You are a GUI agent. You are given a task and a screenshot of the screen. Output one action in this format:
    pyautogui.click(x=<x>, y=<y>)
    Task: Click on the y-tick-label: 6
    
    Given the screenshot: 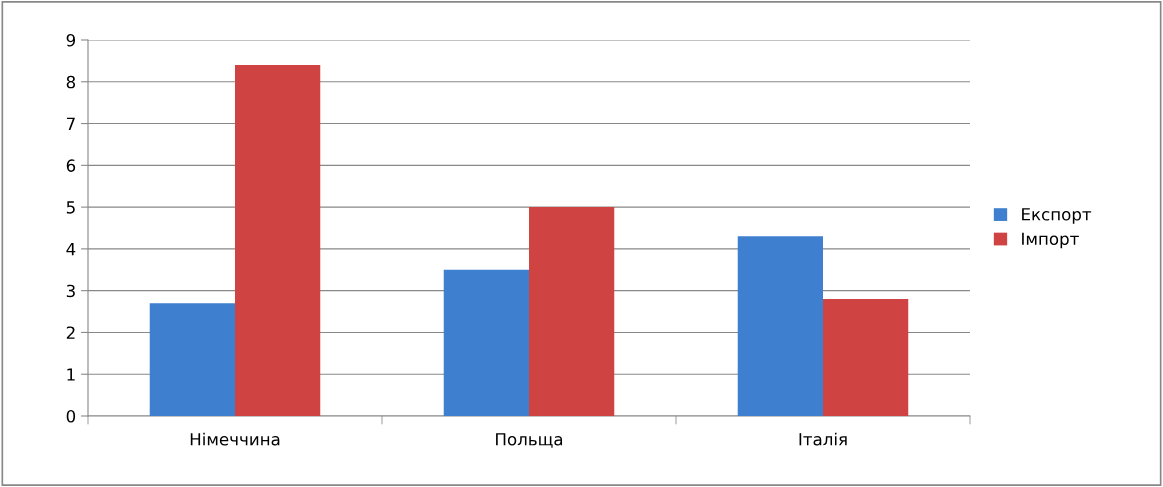 What is the action you would take?
    pyautogui.click(x=71, y=165)
    